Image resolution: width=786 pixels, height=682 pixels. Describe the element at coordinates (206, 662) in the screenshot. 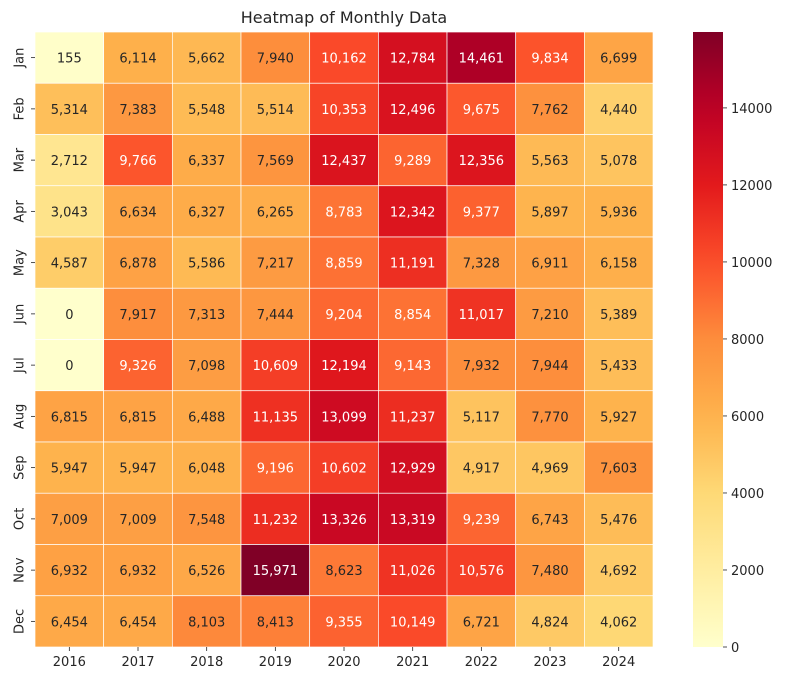

I see `x-tick-label: 2018` at that location.